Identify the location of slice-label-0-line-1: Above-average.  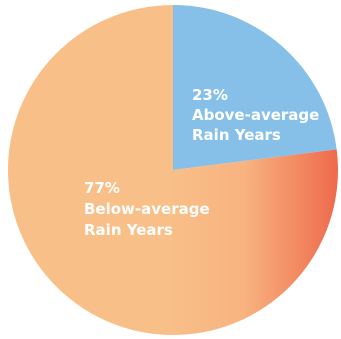
(255, 115).